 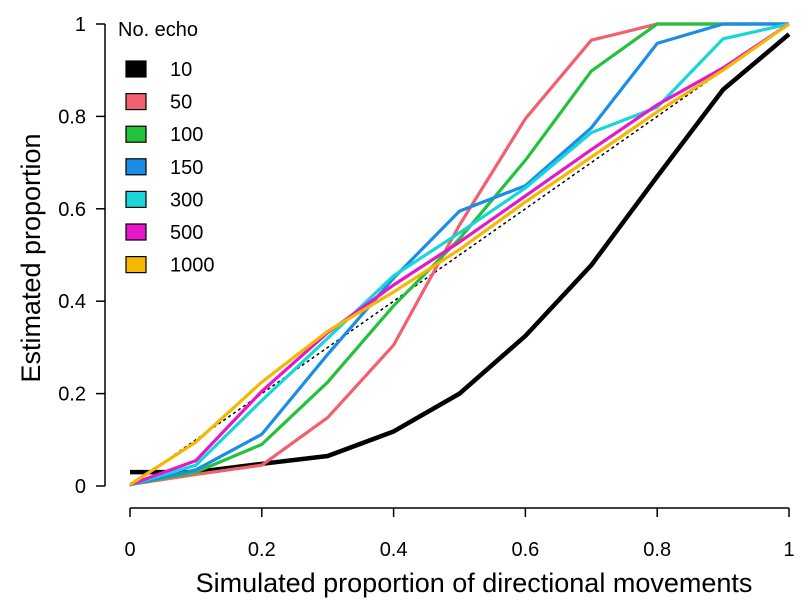 I want to click on legend-label-500: 500, so click(x=186, y=233).